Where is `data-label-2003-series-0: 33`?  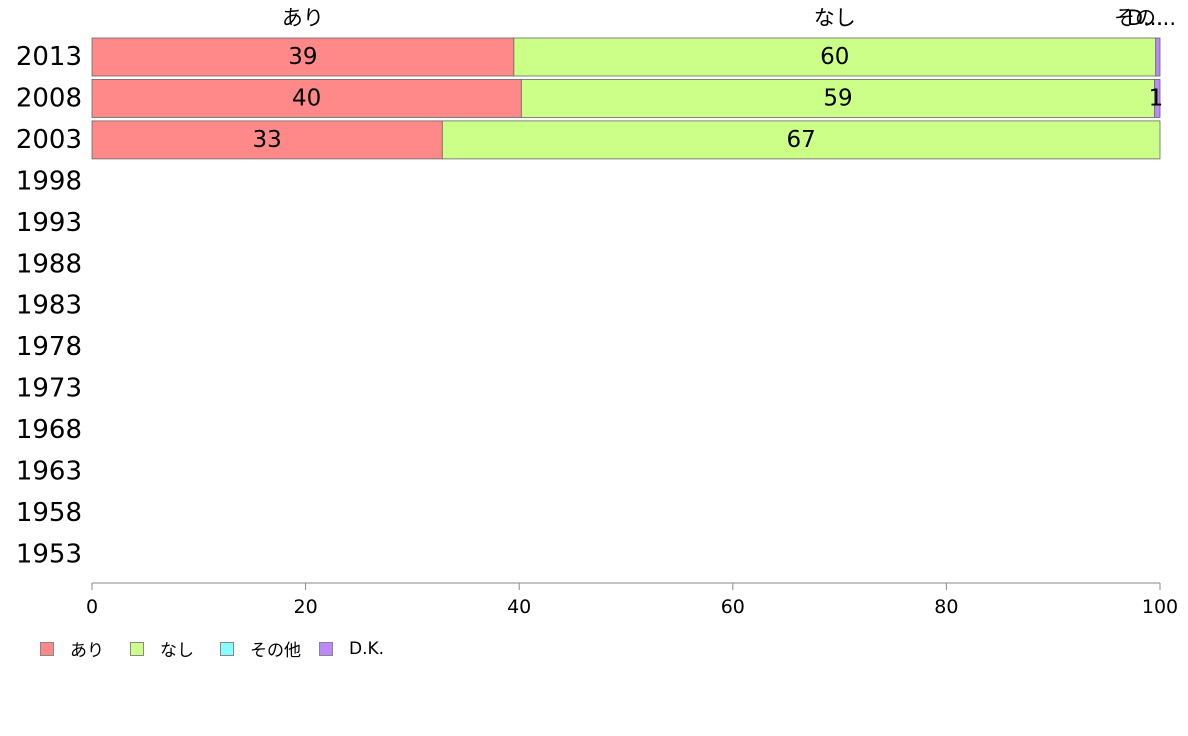
data-label-2003-series-0: 33 is located at coordinates (267, 140).